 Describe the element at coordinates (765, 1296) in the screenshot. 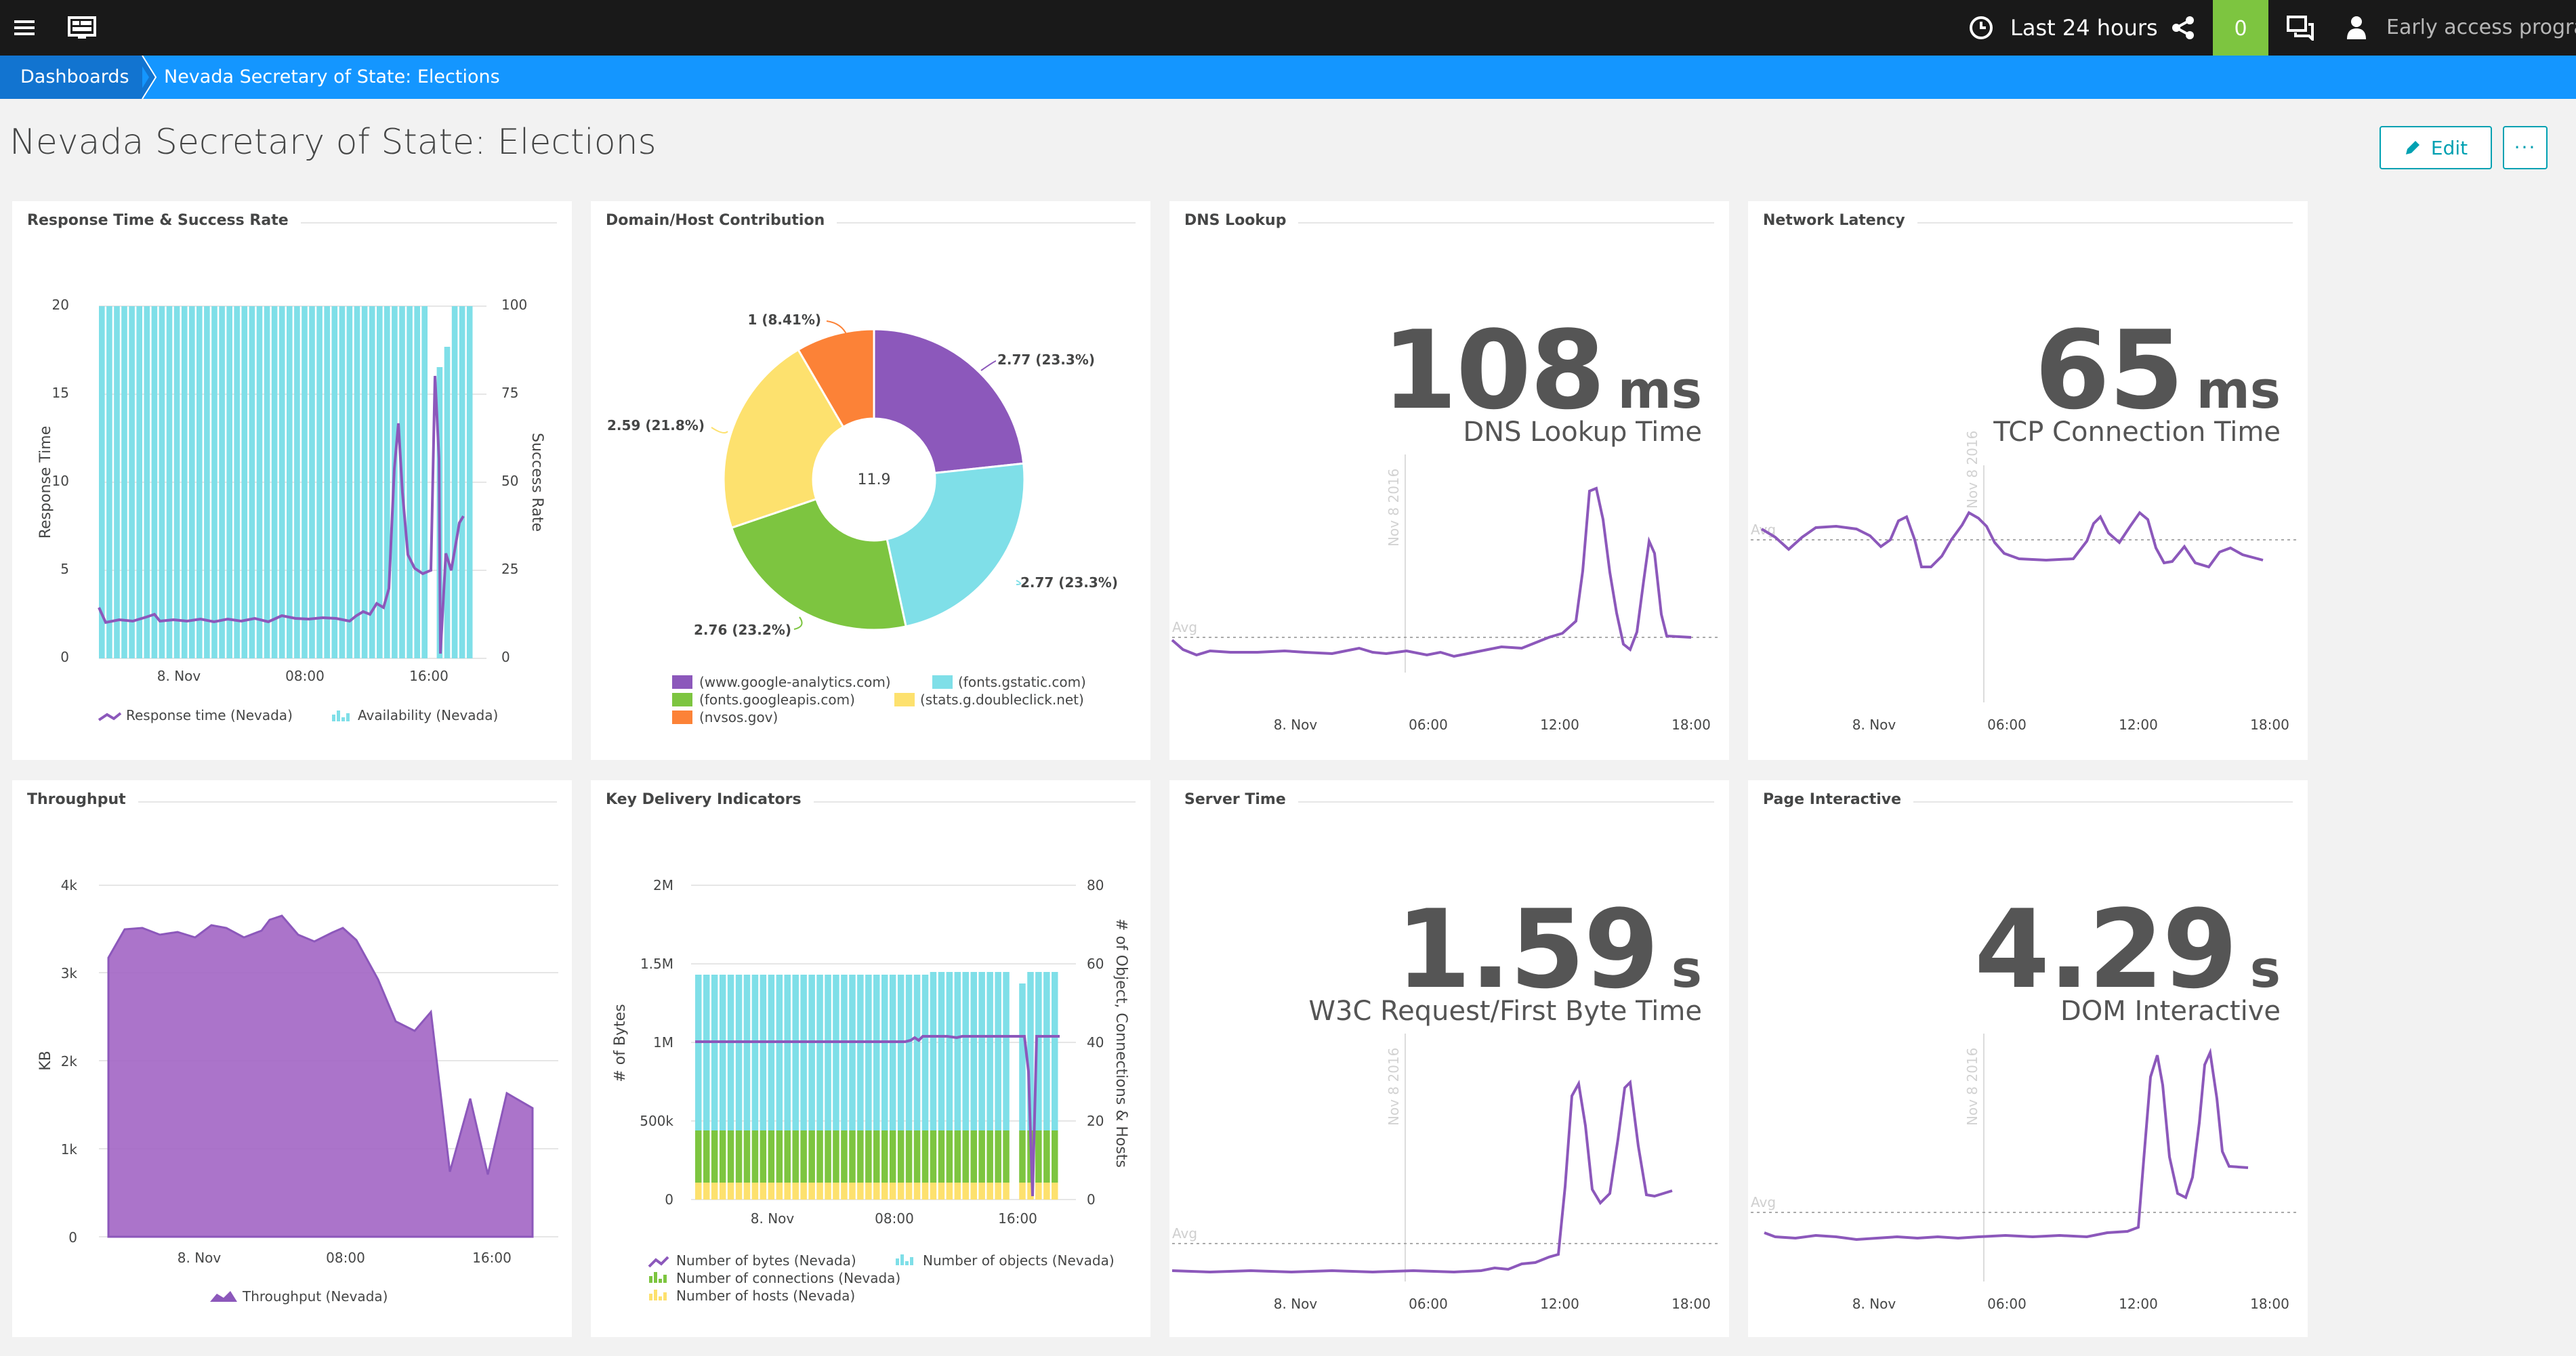

I see `legend-hosts: Number of hosts (Nevada)` at that location.